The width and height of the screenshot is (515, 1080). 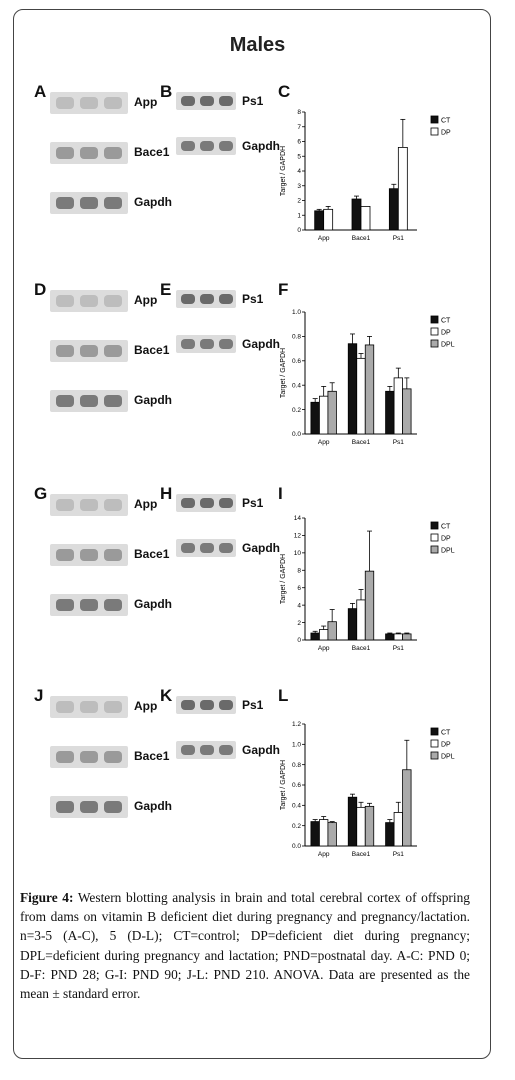 I want to click on y-tick-label: 0.2, so click(x=296, y=410).